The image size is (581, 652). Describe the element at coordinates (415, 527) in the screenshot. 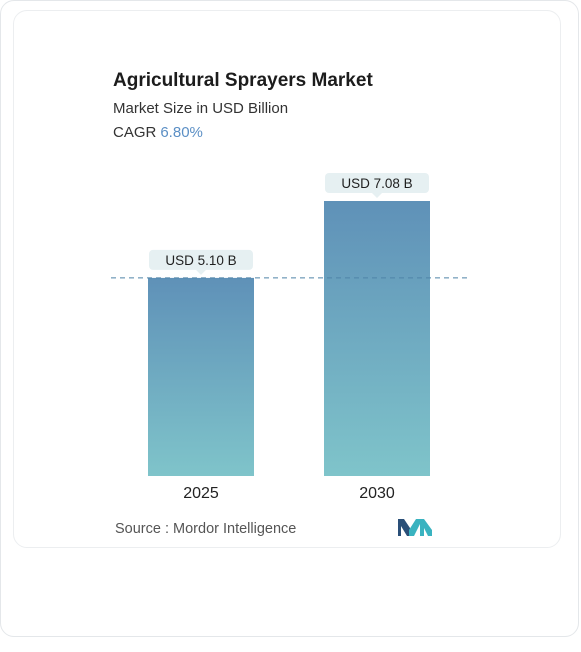

I see `mordor-intelligence-logo` at that location.